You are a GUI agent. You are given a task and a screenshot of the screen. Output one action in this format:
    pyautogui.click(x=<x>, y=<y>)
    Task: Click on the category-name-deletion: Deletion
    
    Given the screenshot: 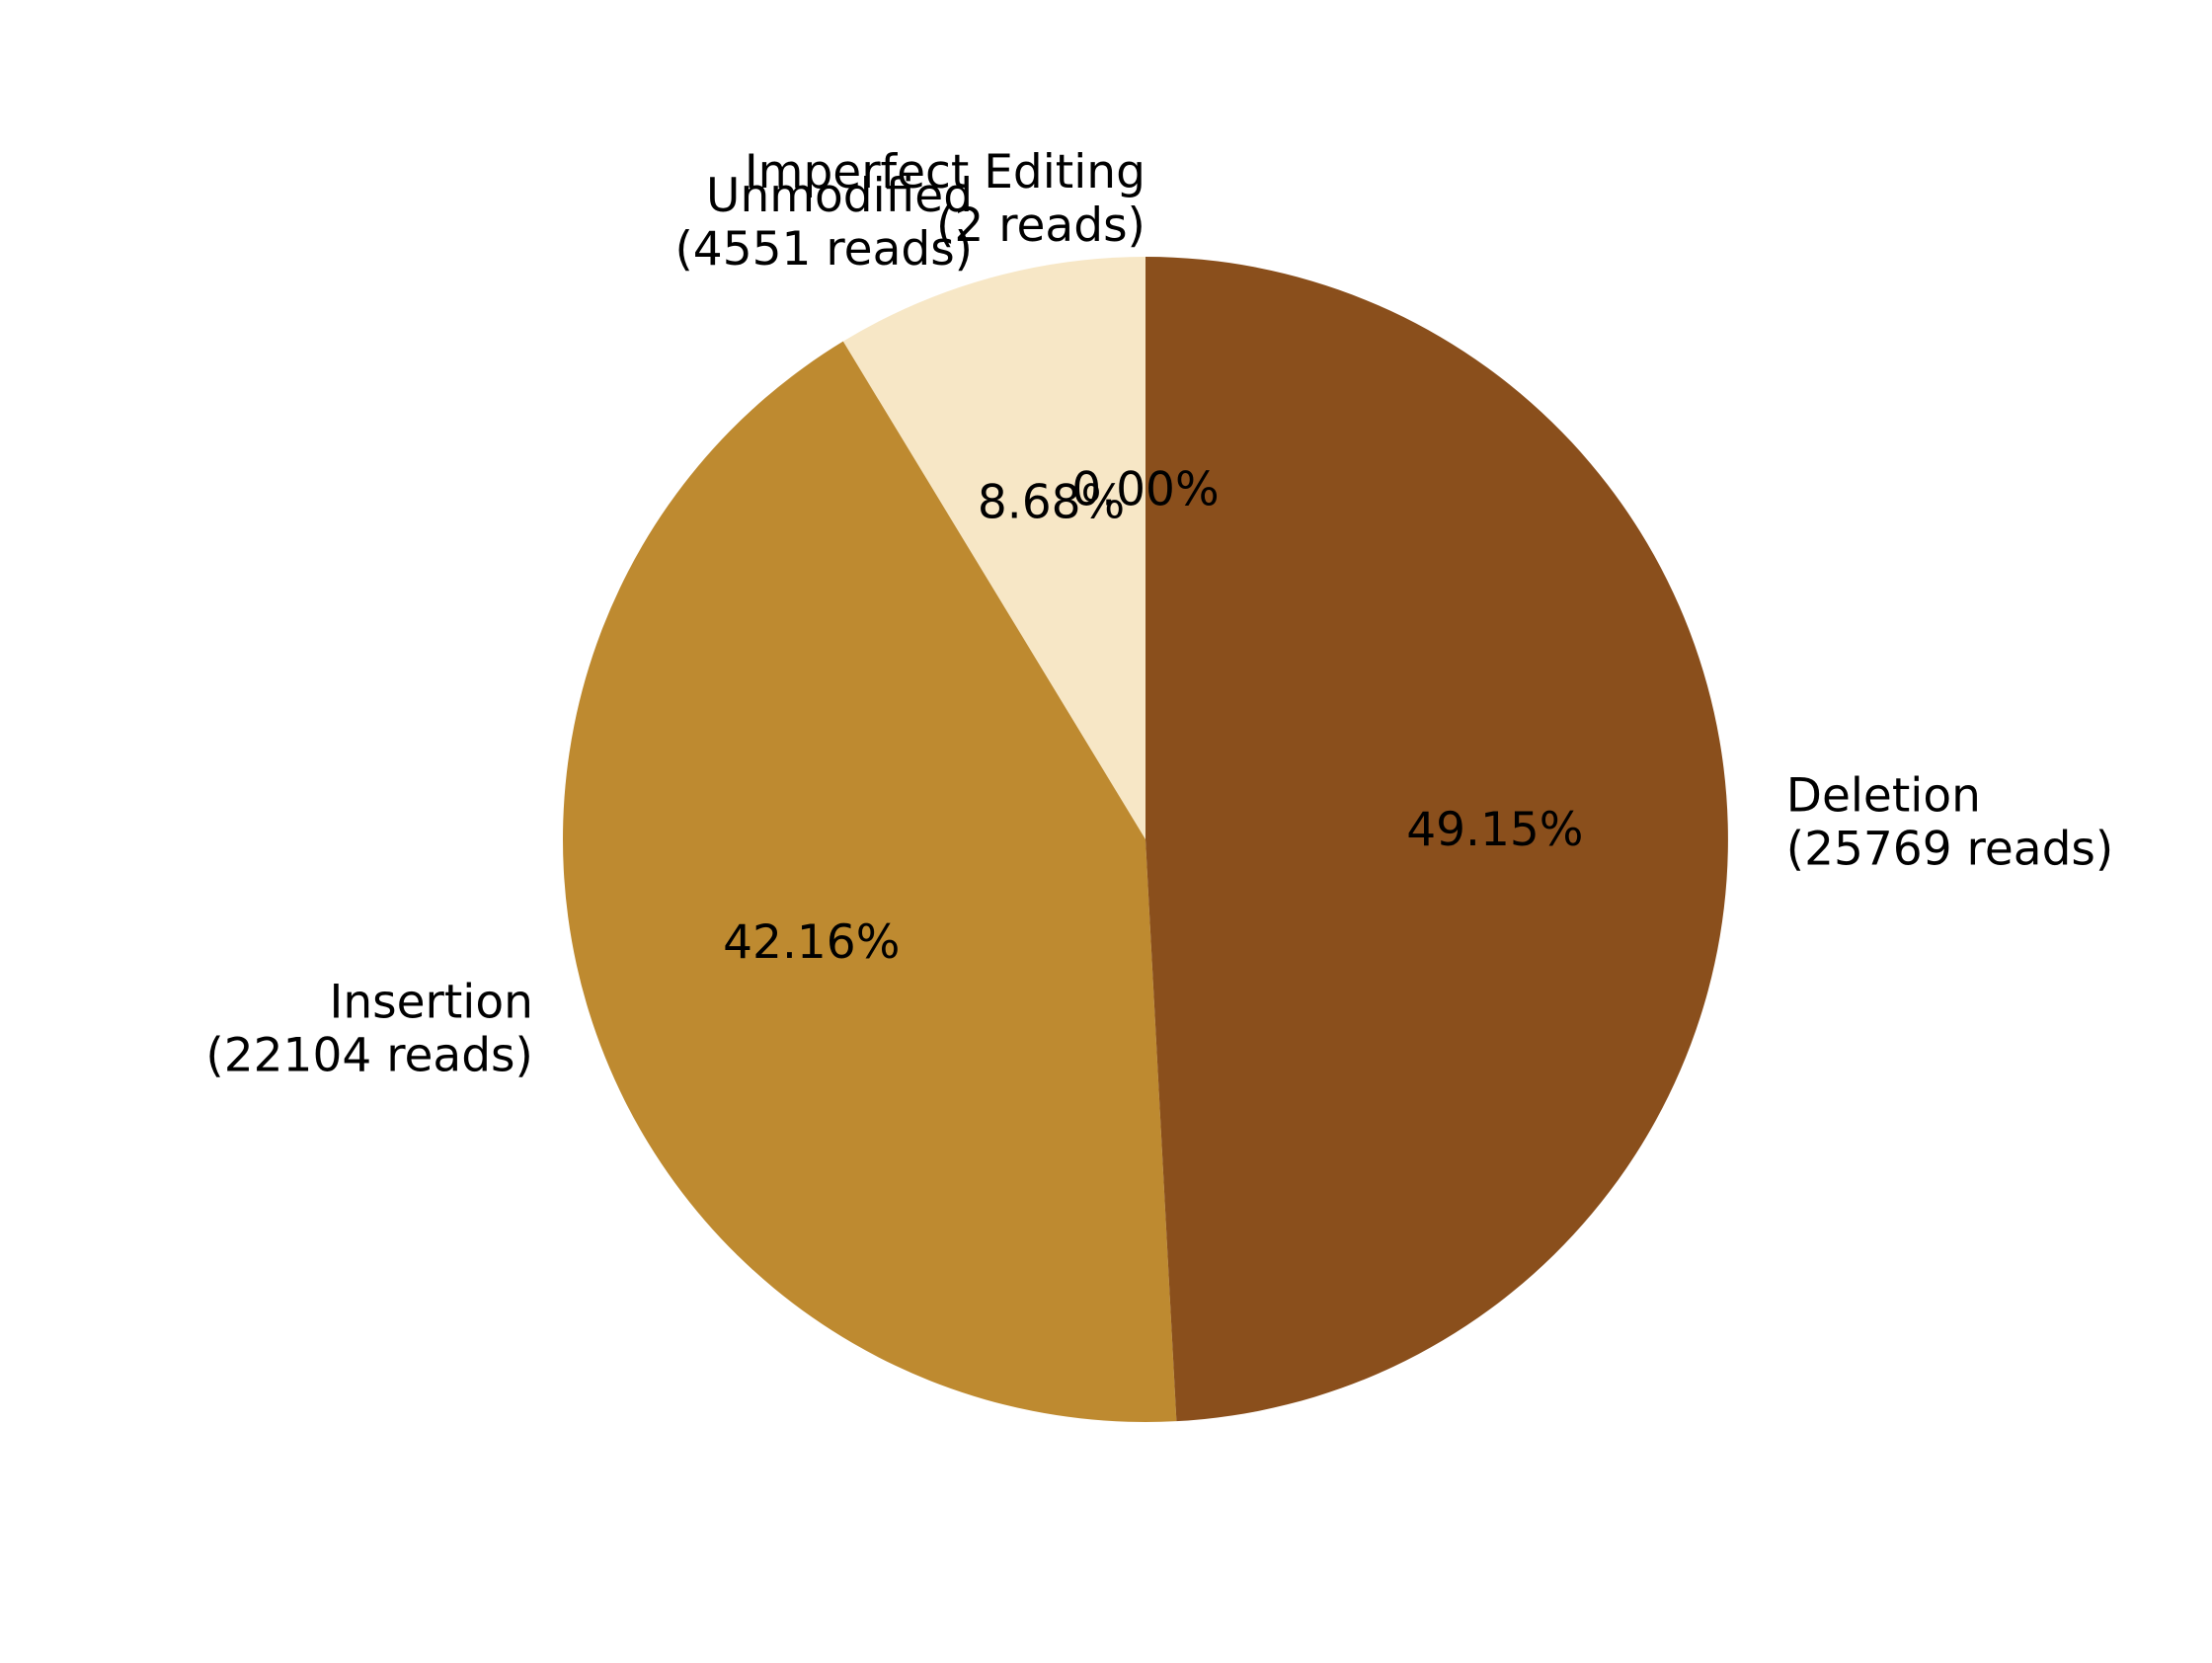 What is the action you would take?
    pyautogui.click(x=1884, y=796)
    